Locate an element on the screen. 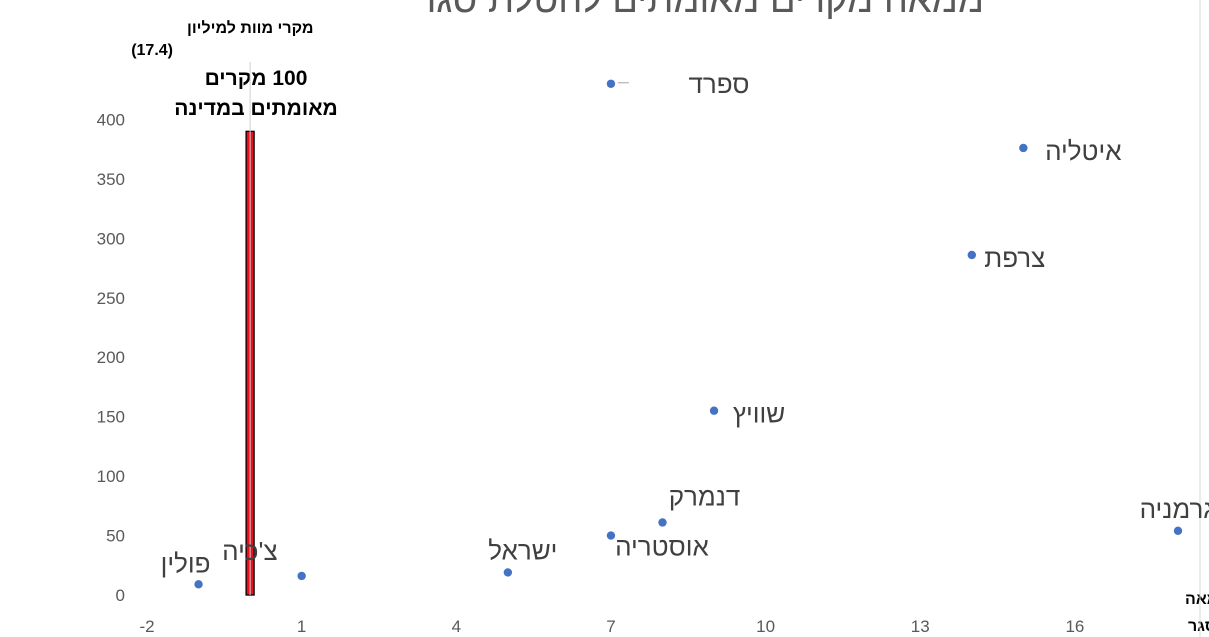  y-tick-label: 400 is located at coordinates (111, 119).